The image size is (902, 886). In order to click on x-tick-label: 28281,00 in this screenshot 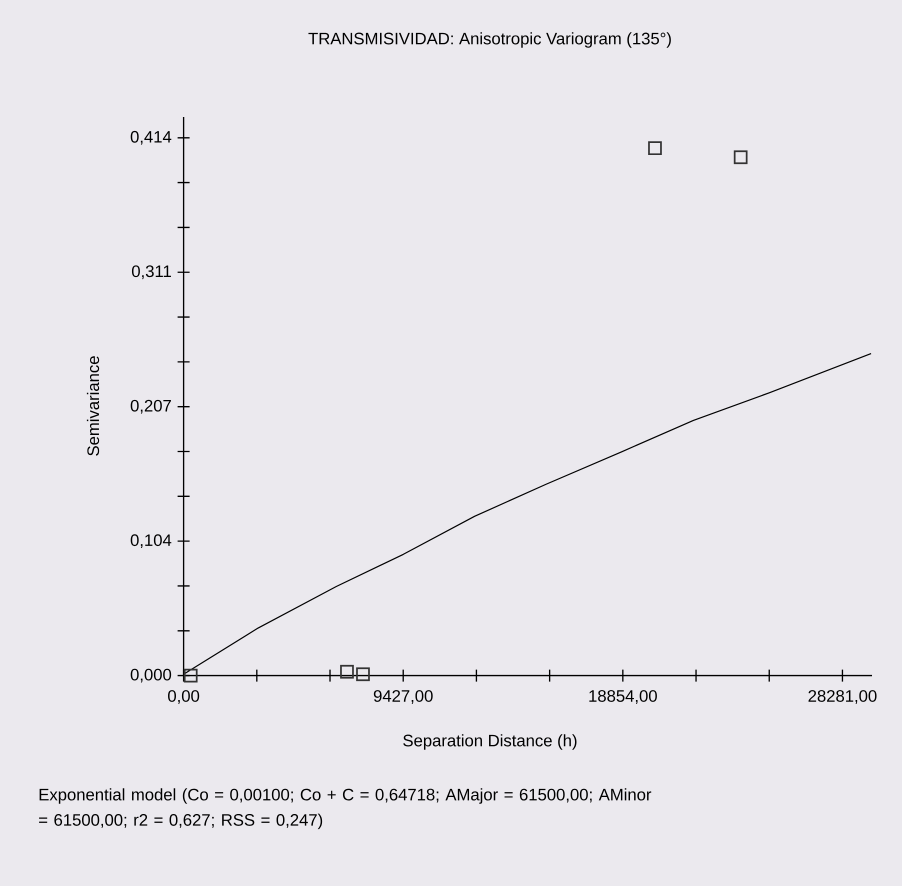, I will do `click(842, 697)`.